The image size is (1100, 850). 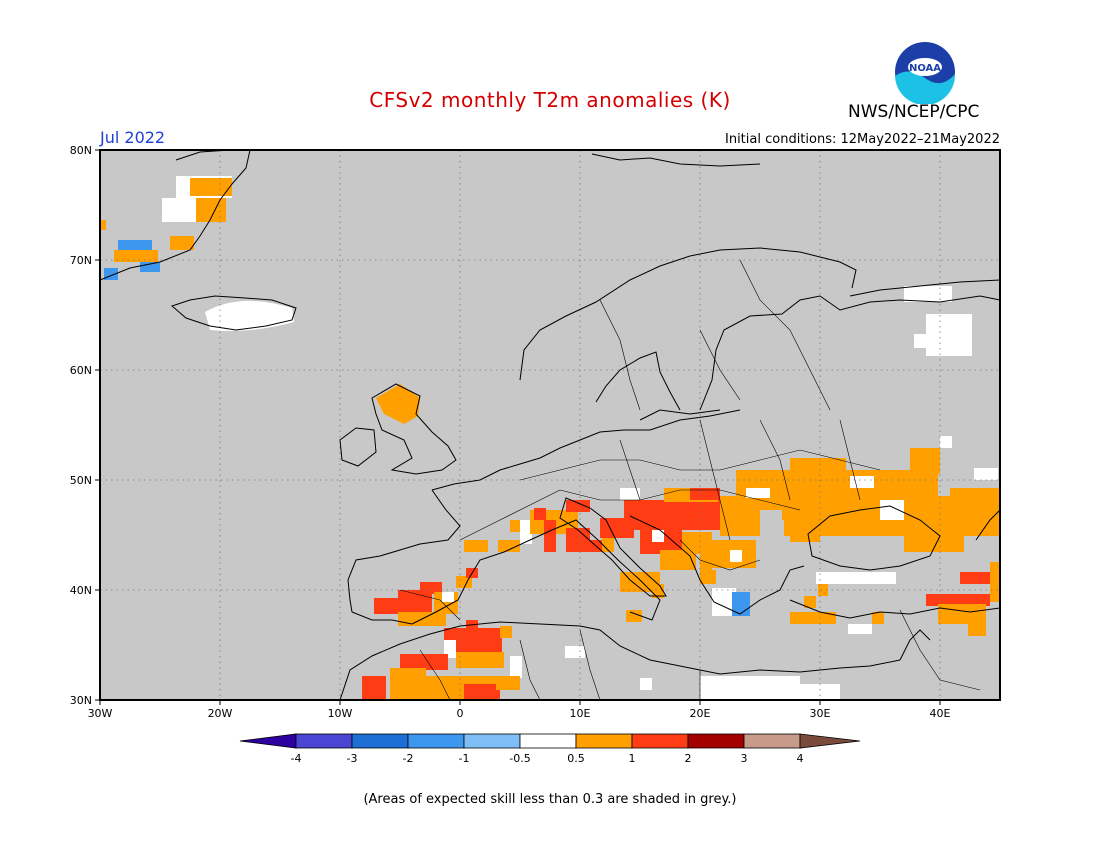 What do you see at coordinates (81, 370) in the screenshot?
I see `lat-label: 60N` at bounding box center [81, 370].